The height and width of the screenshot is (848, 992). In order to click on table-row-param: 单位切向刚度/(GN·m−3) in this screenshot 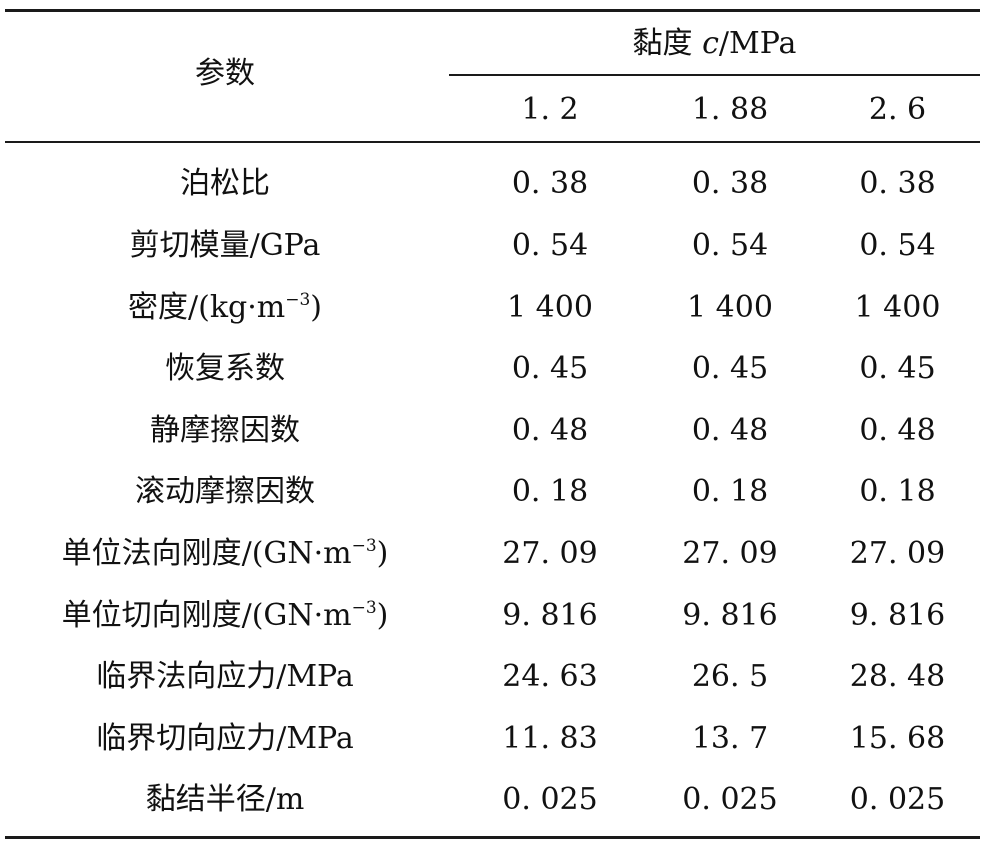, I will do `click(225, 616)`.